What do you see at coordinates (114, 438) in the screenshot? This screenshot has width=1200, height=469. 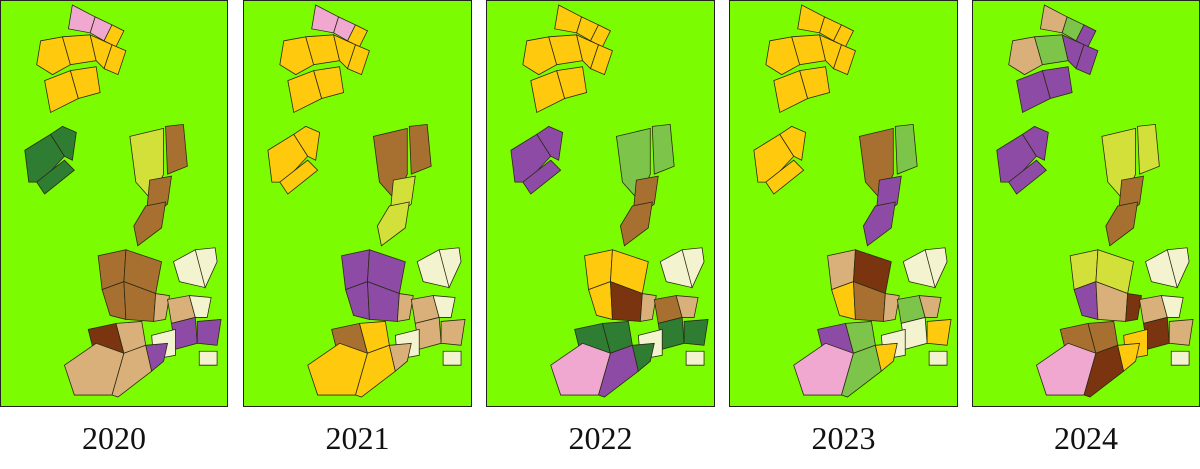 I see `year-label-2020: 2020` at bounding box center [114, 438].